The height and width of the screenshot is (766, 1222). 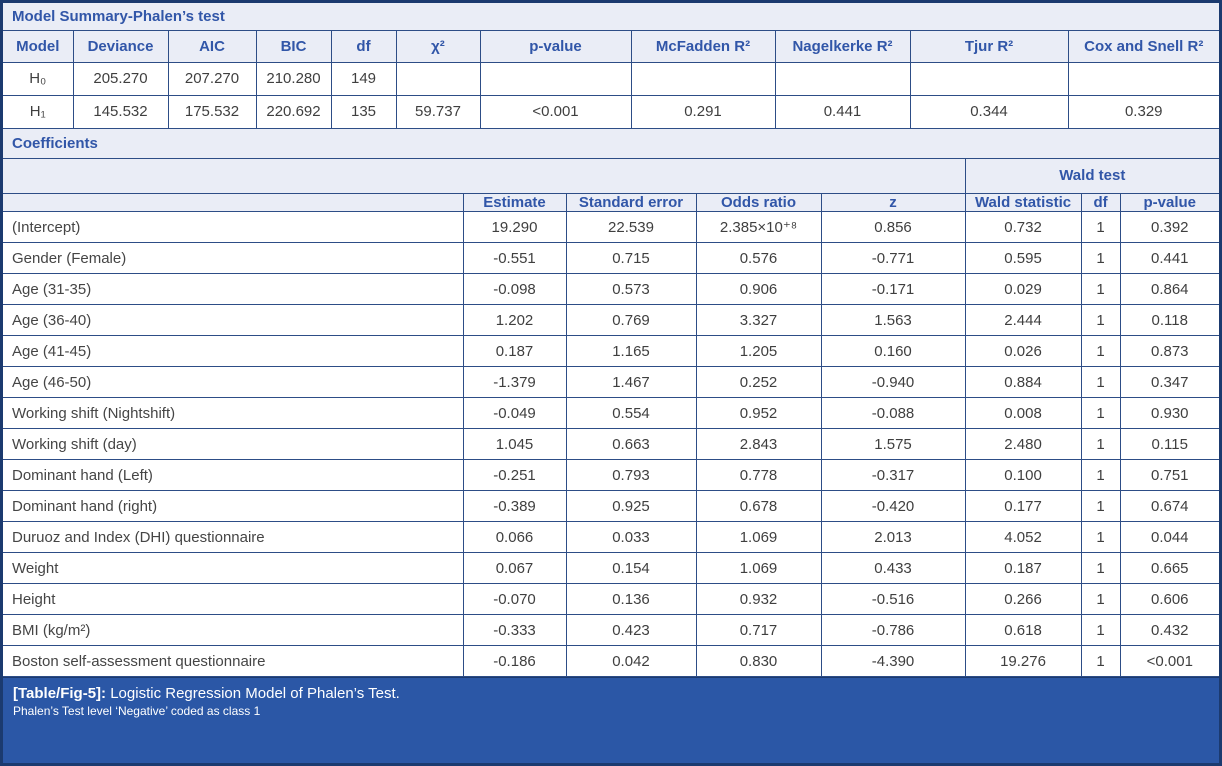 I want to click on wald-statistic-cell: 2.444, so click(x=1023, y=320).